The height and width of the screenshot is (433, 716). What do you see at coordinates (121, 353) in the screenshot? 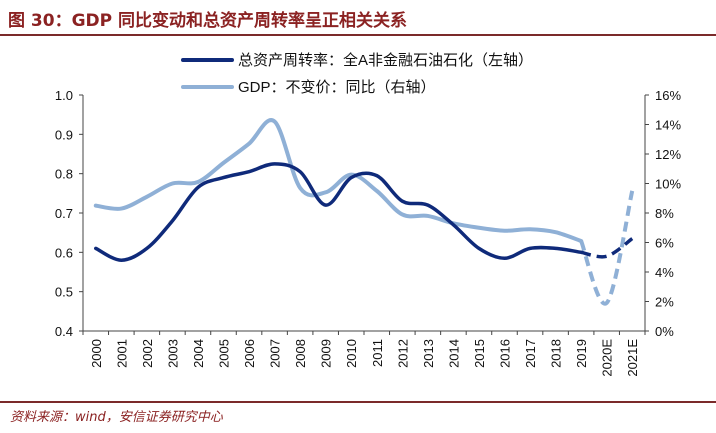
I see `x-tick-label: 2001` at bounding box center [121, 353].